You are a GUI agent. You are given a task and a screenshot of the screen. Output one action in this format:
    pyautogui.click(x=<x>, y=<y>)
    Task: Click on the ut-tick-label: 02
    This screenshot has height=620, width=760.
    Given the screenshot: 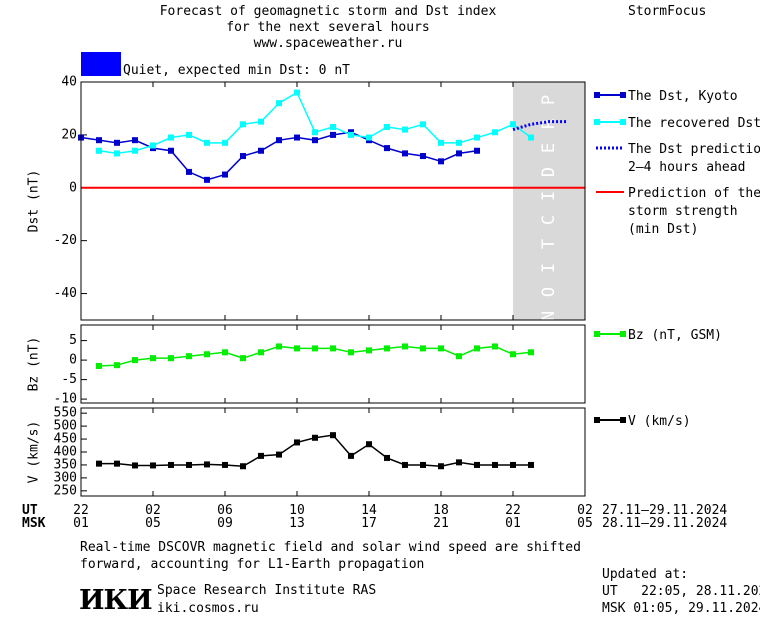 What is the action you would take?
    pyautogui.click(x=153, y=510)
    